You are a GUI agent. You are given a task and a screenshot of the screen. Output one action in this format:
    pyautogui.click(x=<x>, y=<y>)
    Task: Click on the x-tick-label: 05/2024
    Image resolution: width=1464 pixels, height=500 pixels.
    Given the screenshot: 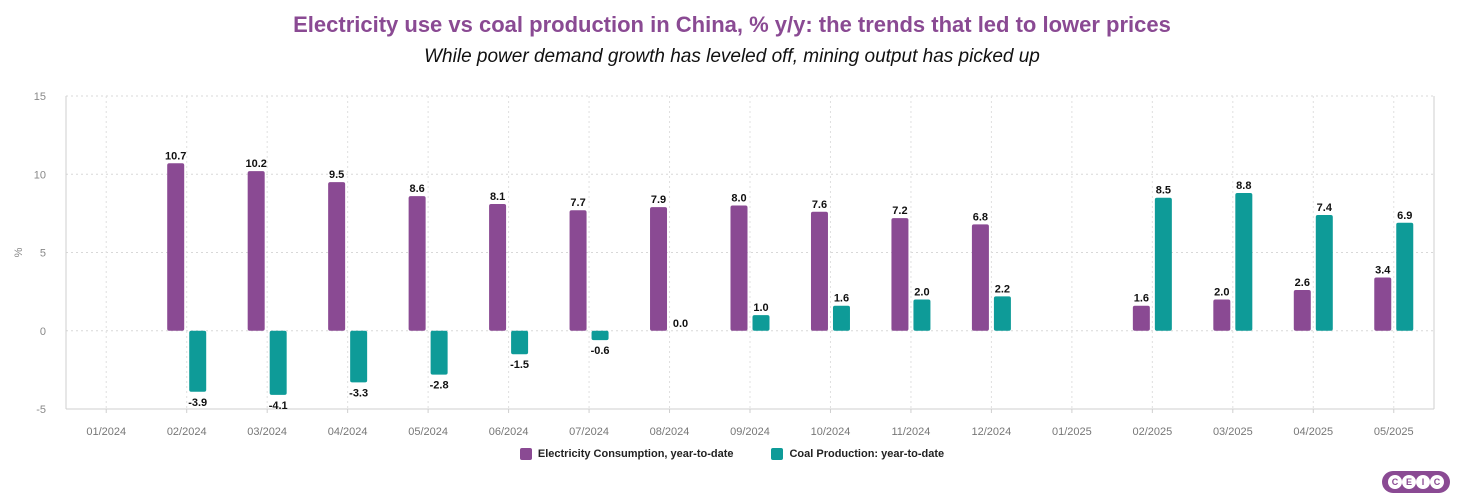 What is the action you would take?
    pyautogui.click(x=428, y=432)
    